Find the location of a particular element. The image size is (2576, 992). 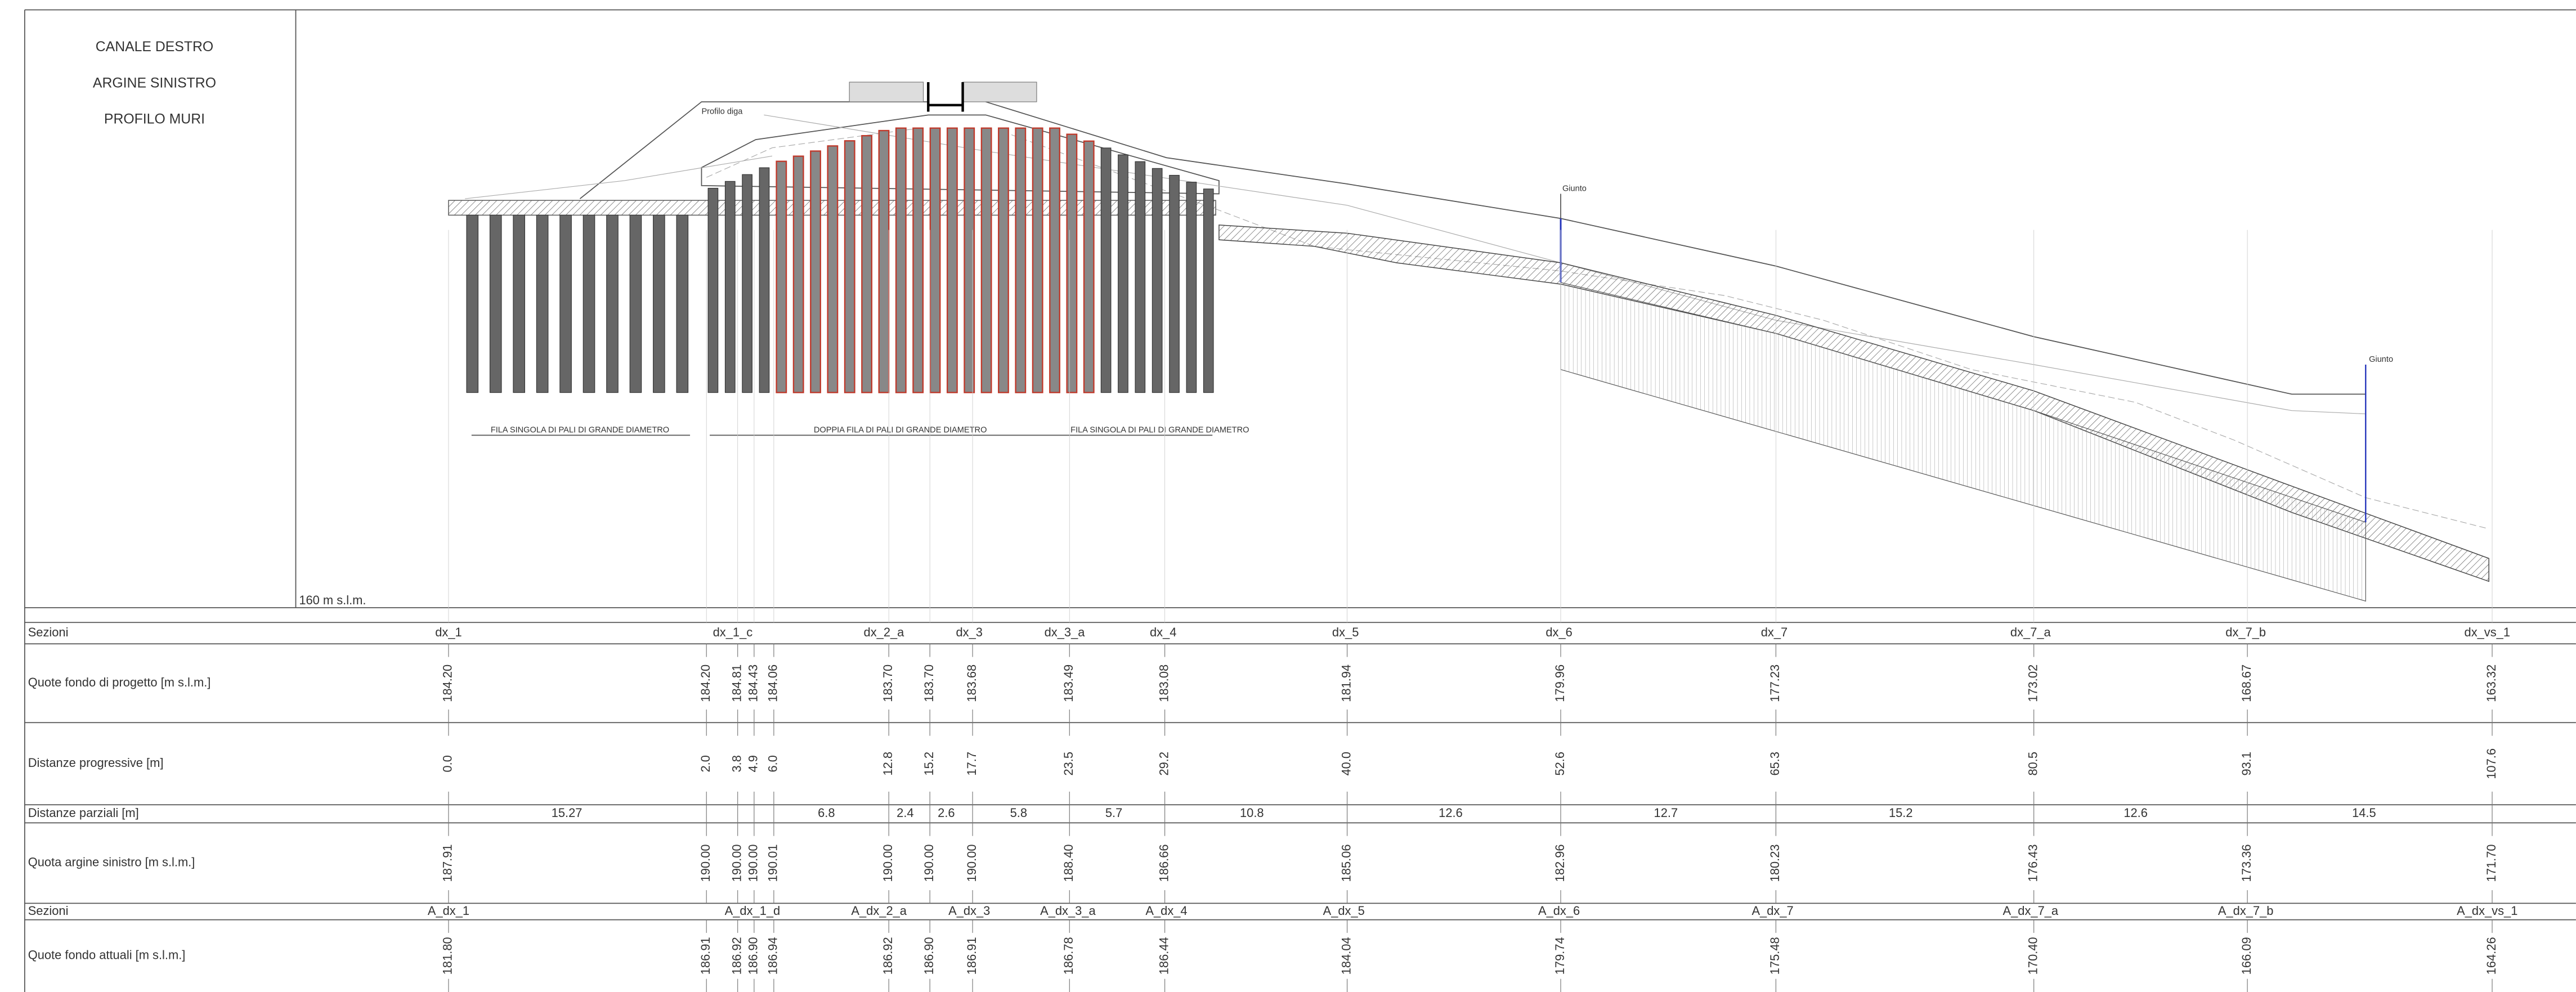

cell-value: 183.68 is located at coordinates (972, 683).